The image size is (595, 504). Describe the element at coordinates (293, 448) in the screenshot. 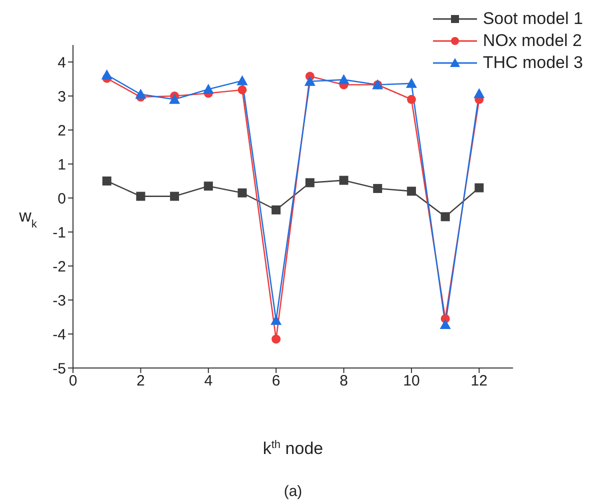

I see `x-axis-title: k$^{th}$ node` at that location.